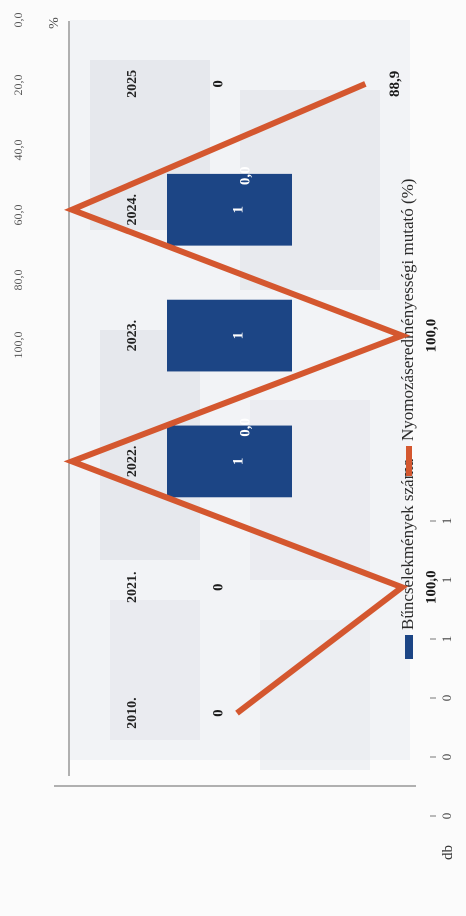  What do you see at coordinates (18, 150) in the screenshot?
I see `y-axis-right-tick: 40,0` at bounding box center [18, 150].